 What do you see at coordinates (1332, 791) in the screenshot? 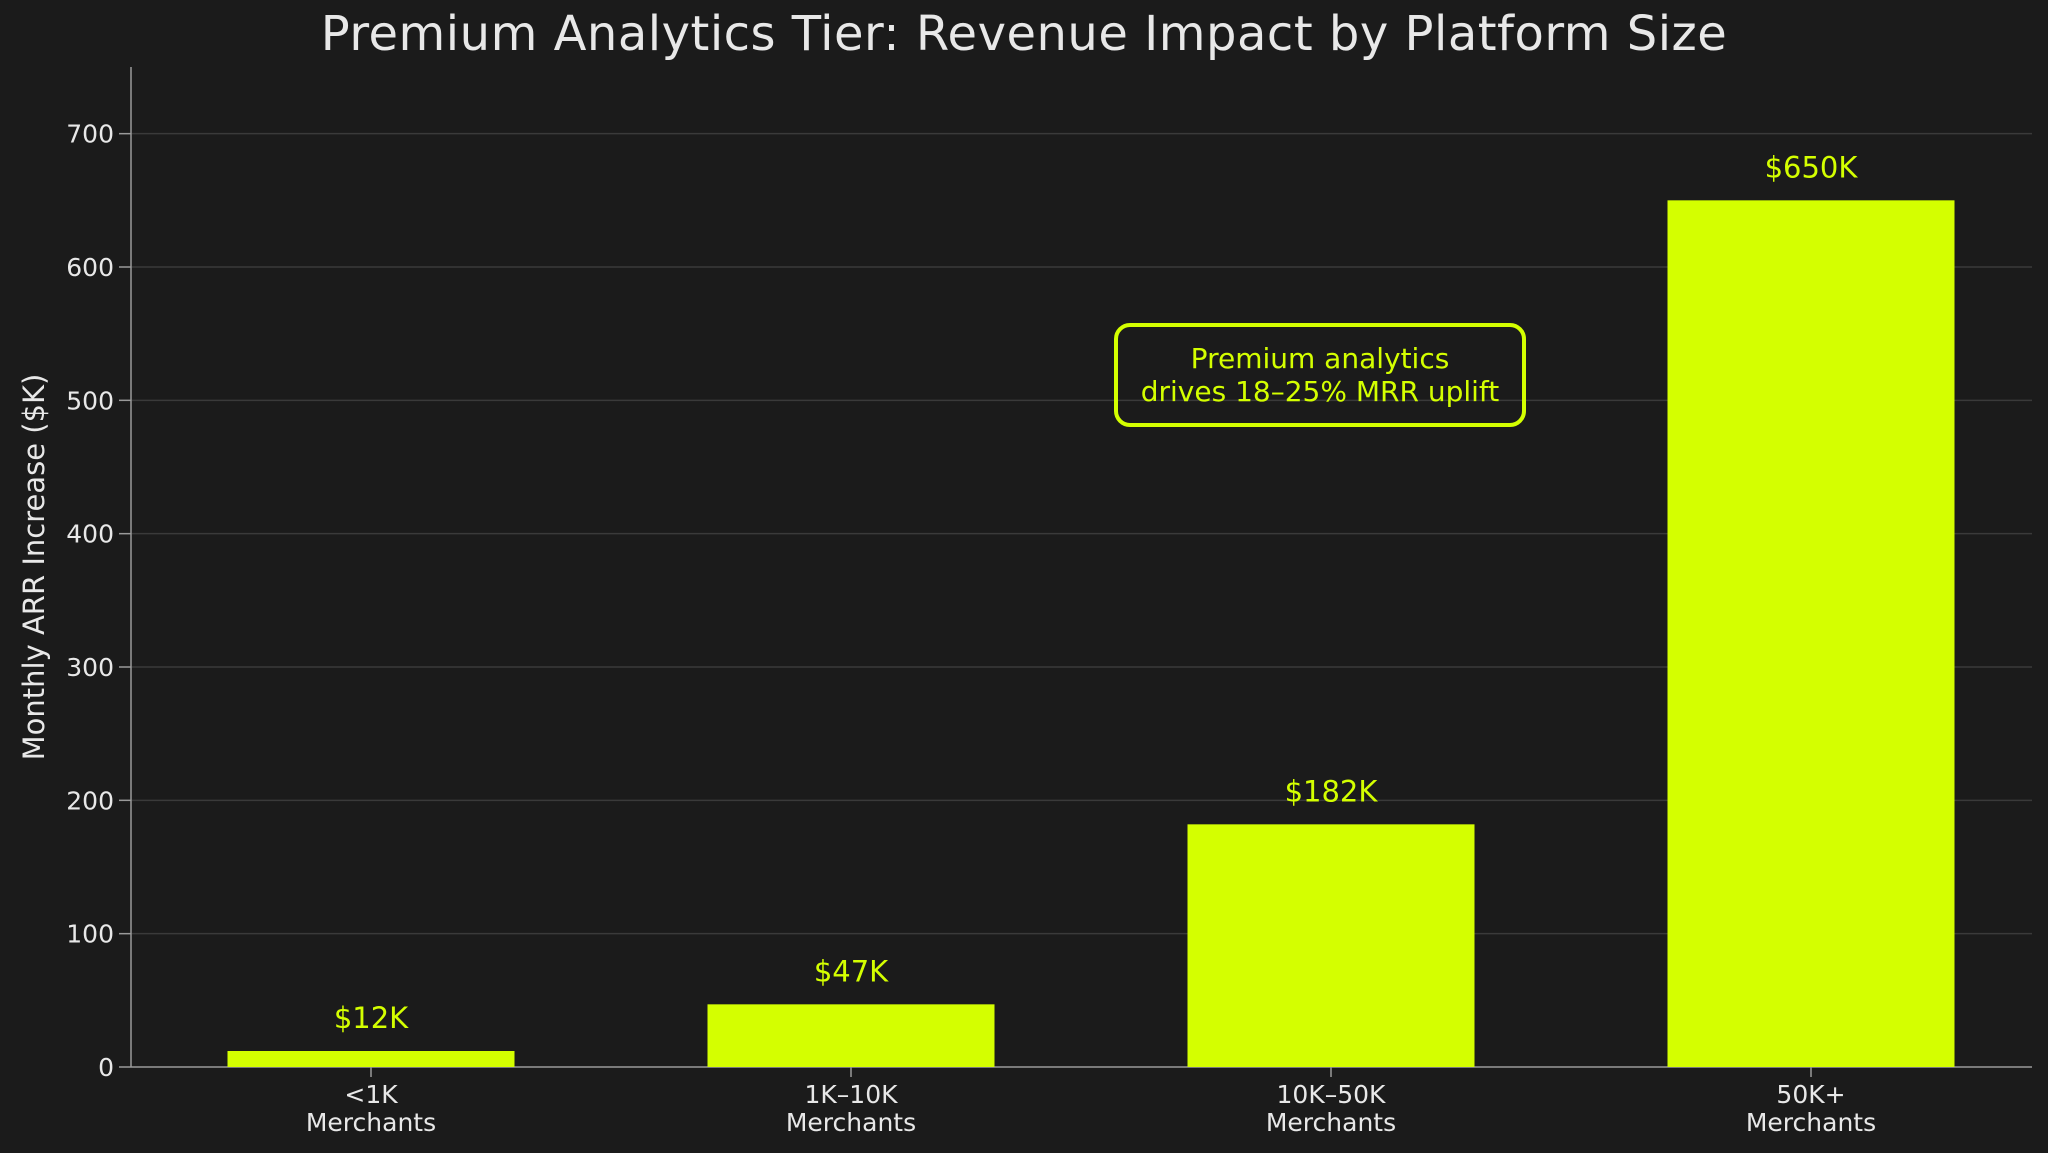
I see `bar-value-label-2: $182K` at bounding box center [1332, 791].